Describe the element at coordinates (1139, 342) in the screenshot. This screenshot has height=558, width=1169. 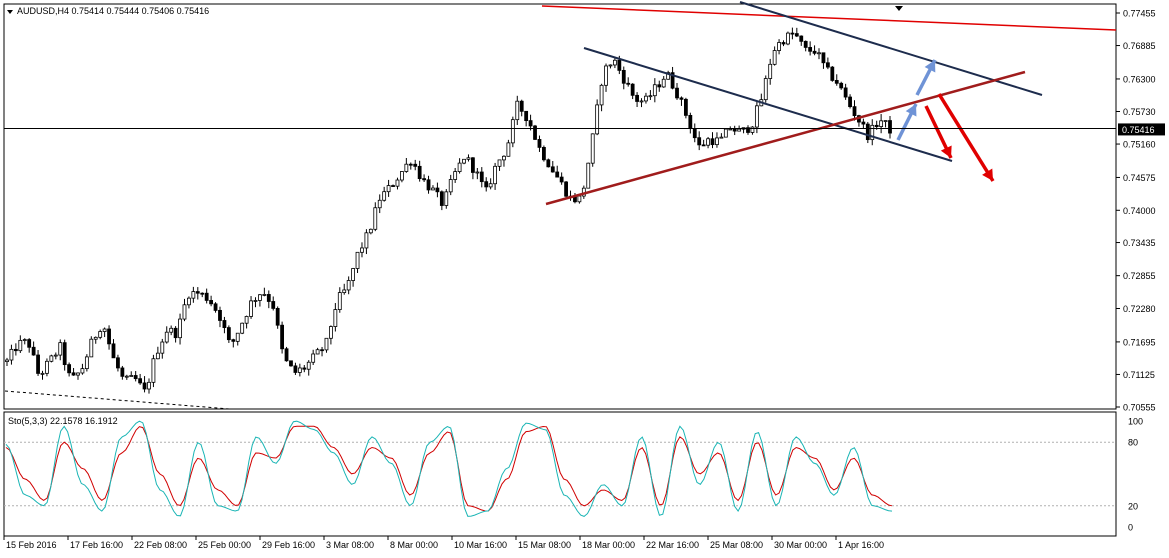
I see `price-tick-label: 0.71695` at that location.